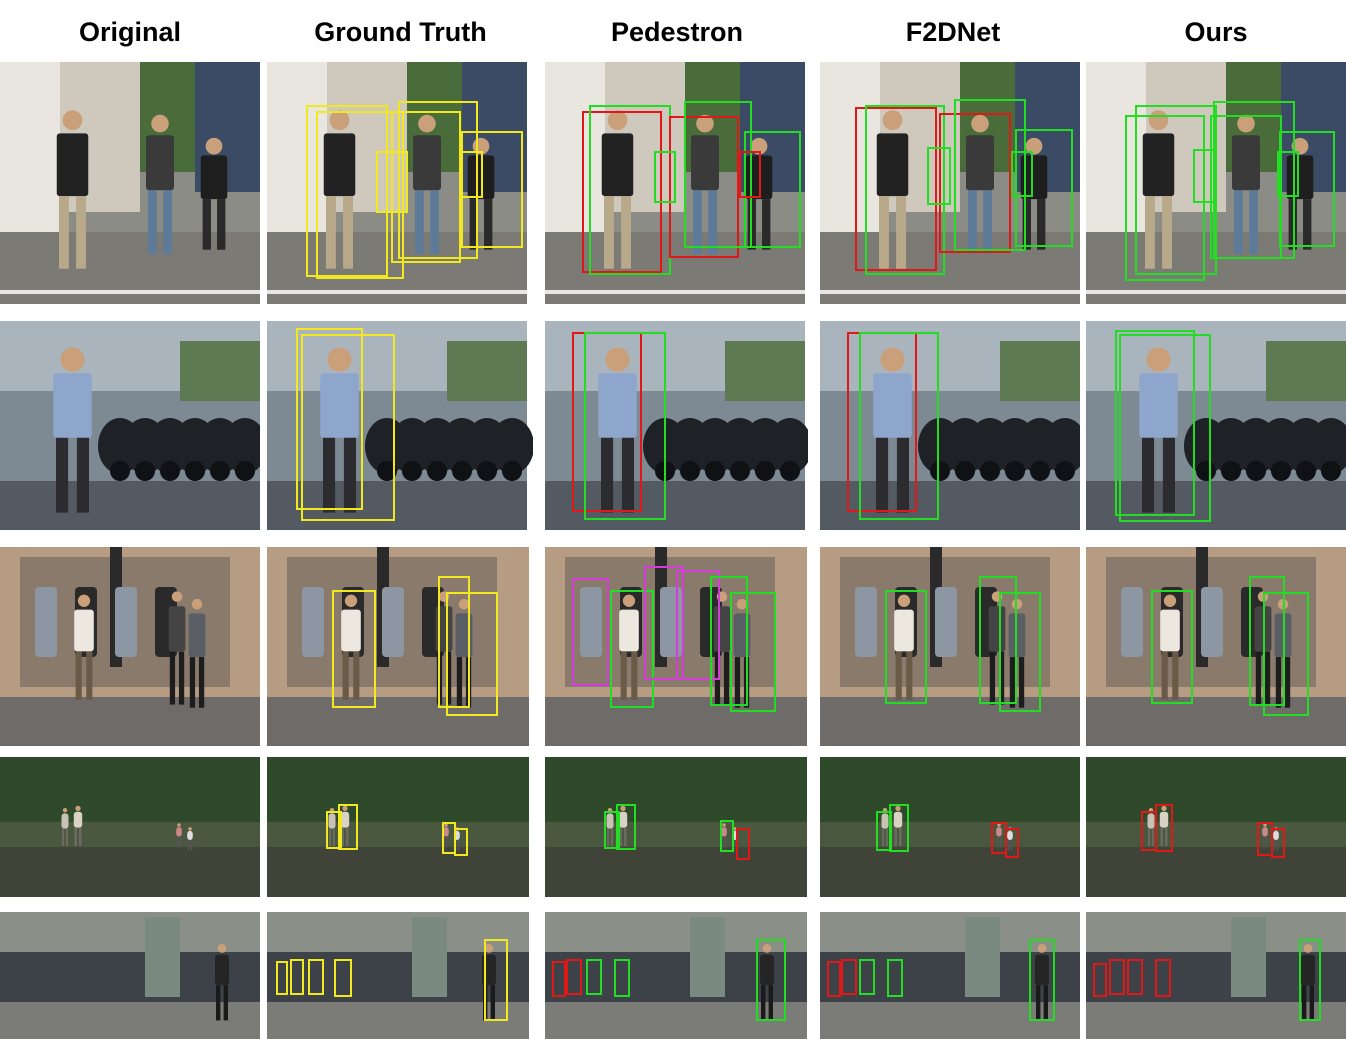 The height and width of the screenshot is (1039, 1346). I want to click on column-header-ground-truth: Ground Truth, so click(400, 32).